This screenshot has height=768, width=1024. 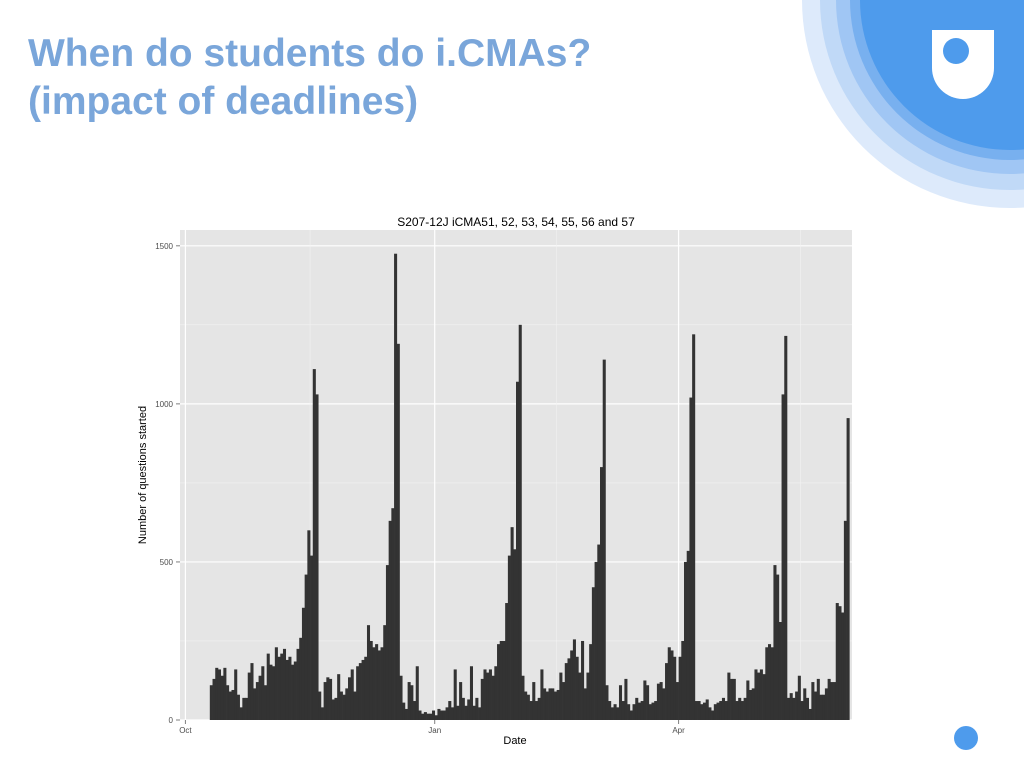 I want to click on y-axis-label: Number of questions started, so click(x=143, y=475).